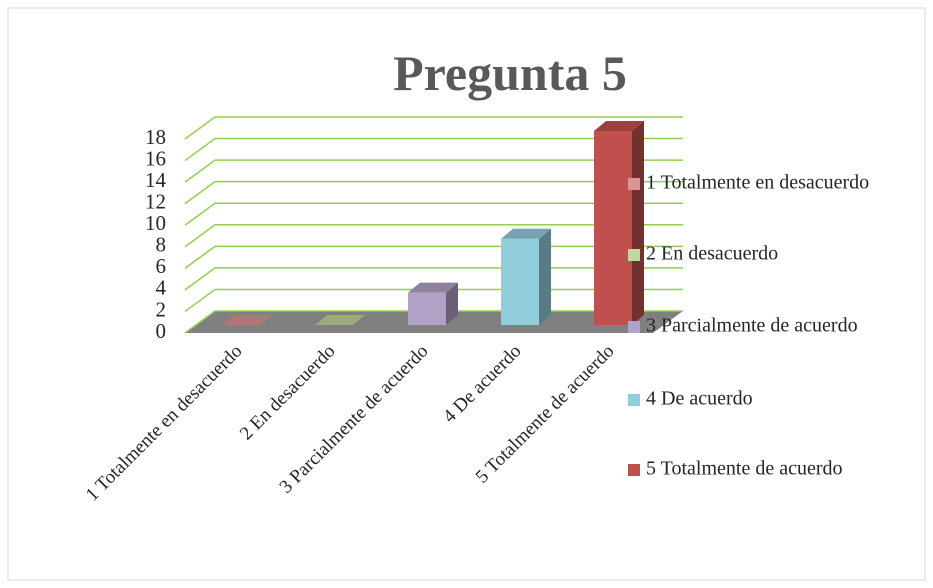  What do you see at coordinates (712, 254) in the screenshot?
I see `legend-label: 2 En desacuerdo` at bounding box center [712, 254].